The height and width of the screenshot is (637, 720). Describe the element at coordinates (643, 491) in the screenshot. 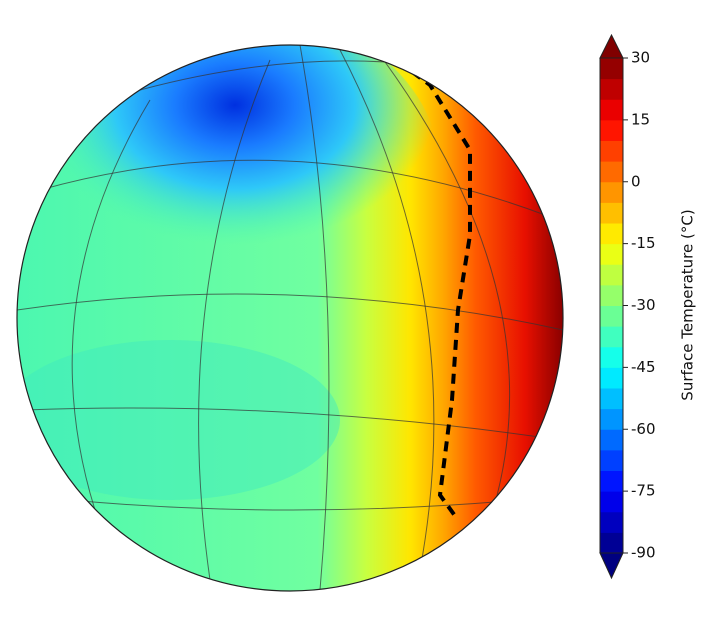

I see `colorbar-tick-label: -75` at that location.